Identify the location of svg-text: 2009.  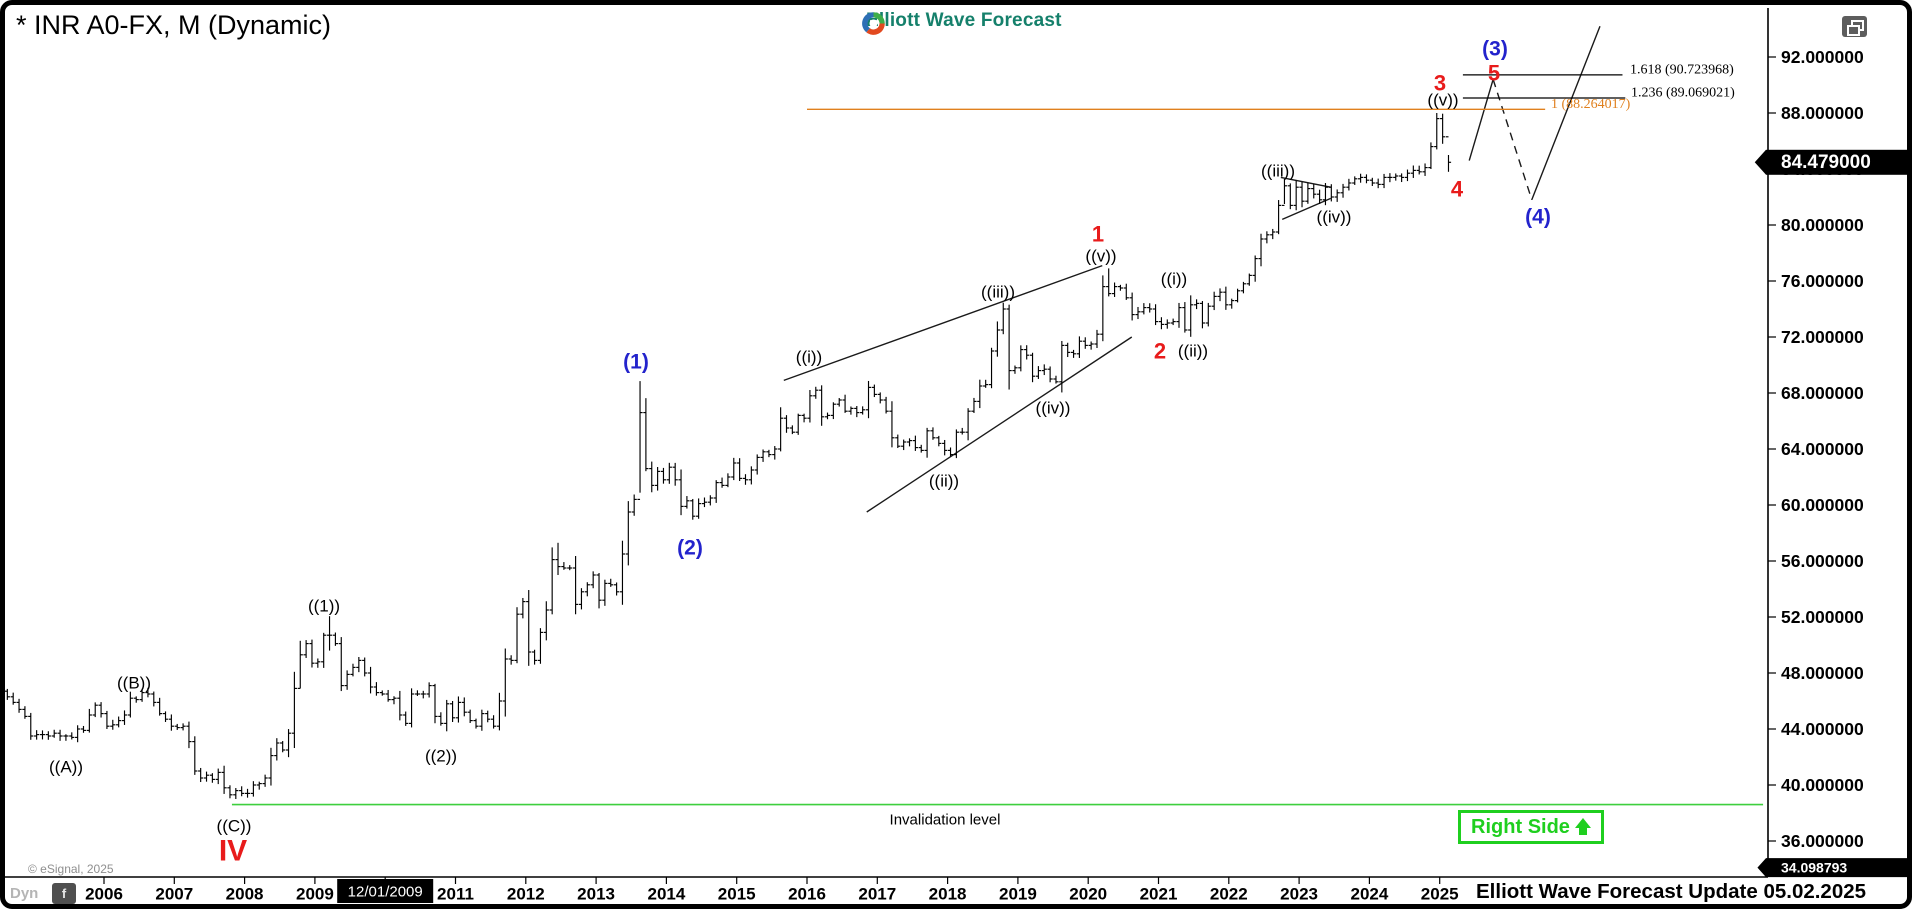
(315, 894).